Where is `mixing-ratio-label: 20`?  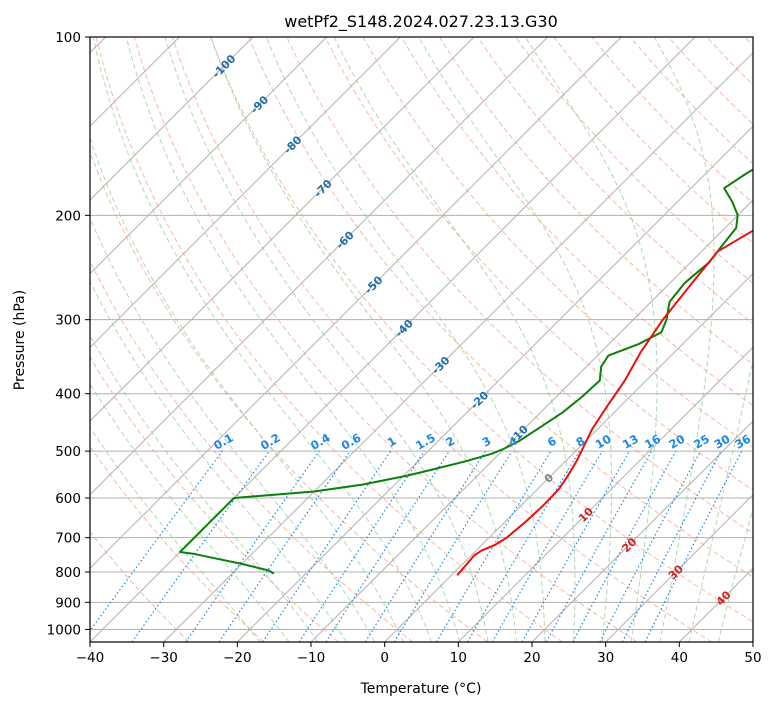
mixing-ratio-label: 20 is located at coordinates (676, 442).